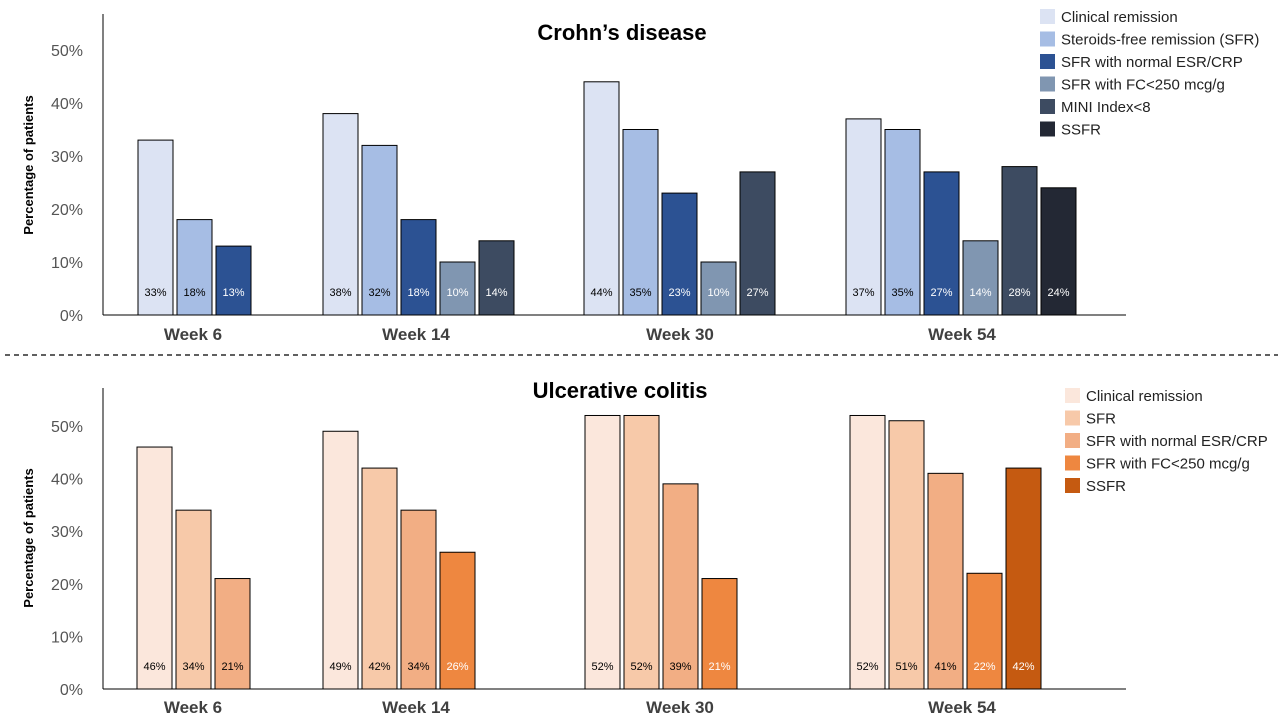 The height and width of the screenshot is (720, 1280). Describe the element at coordinates (457, 667) in the screenshot. I see `uc-data-label: 26%` at that location.